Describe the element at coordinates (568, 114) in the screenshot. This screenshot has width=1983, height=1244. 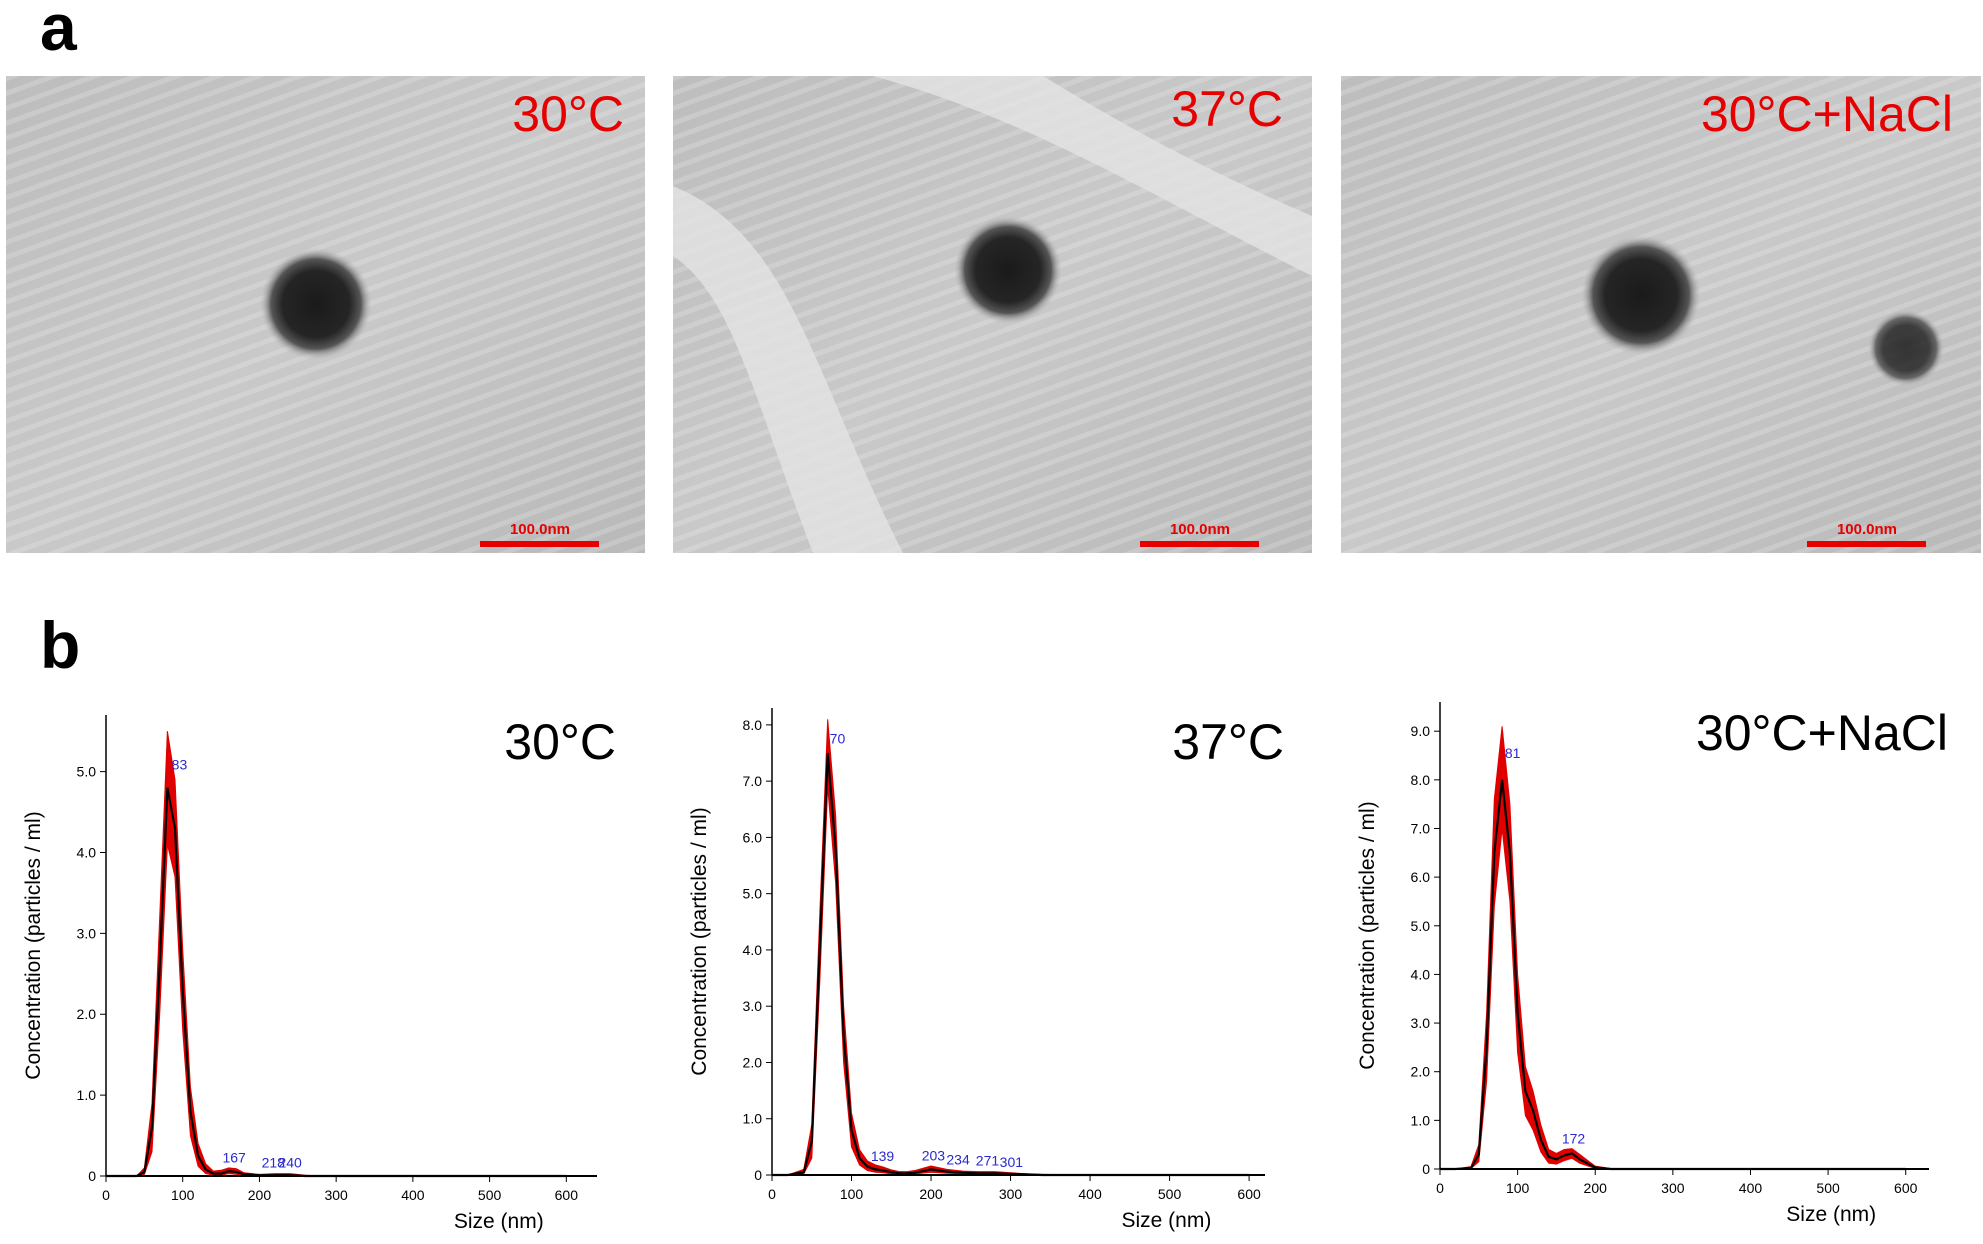
I see `image-label: 30°C` at that location.